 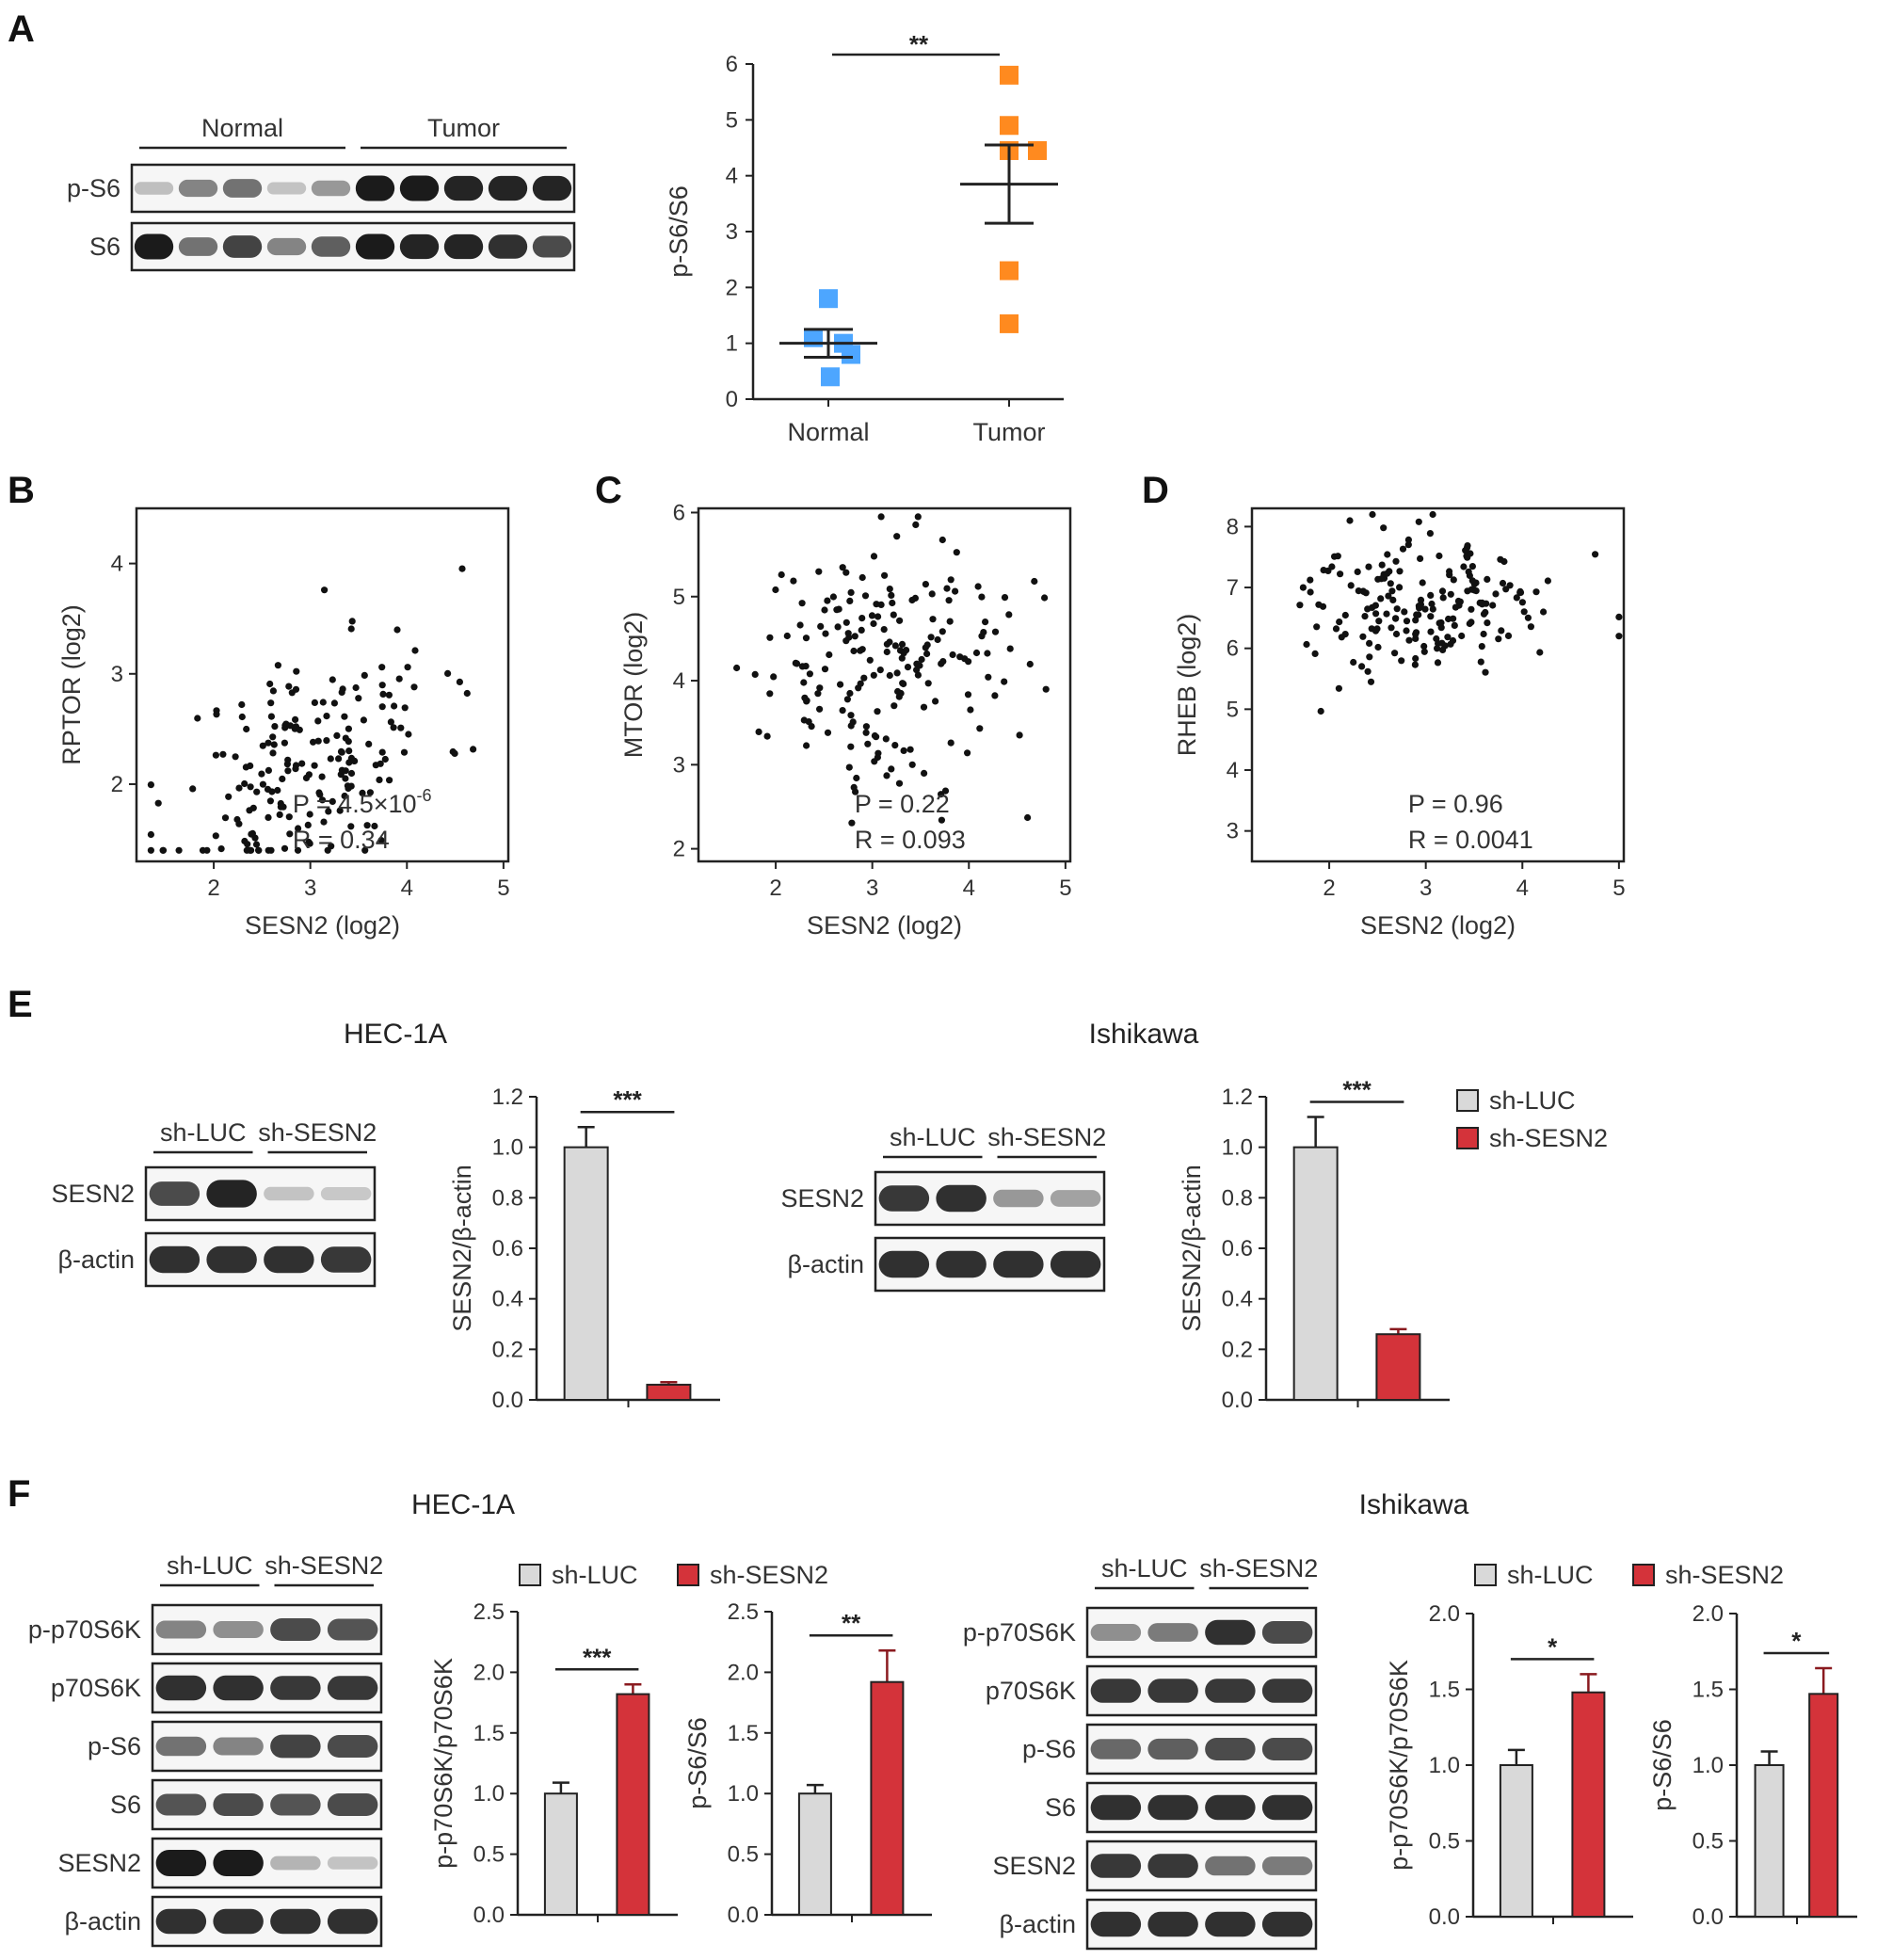 I want to click on panel-e-blot: sh-LUC sh-SESN2 SESN2 β-actin, so click(x=943, y=1208).